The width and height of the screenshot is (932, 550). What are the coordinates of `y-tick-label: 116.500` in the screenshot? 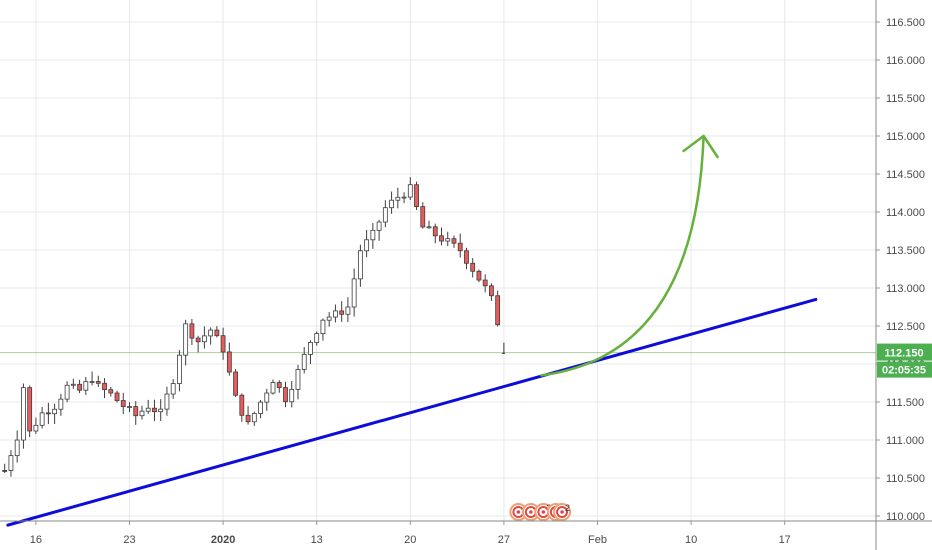 It's located at (905, 23).